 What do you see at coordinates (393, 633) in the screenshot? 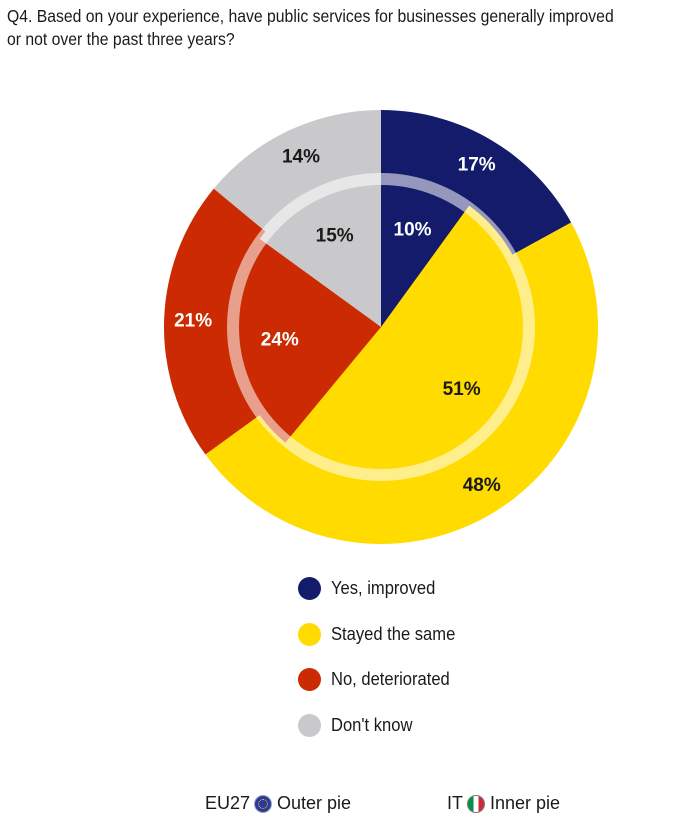
I see `legend-label: Stayed the same` at bounding box center [393, 633].